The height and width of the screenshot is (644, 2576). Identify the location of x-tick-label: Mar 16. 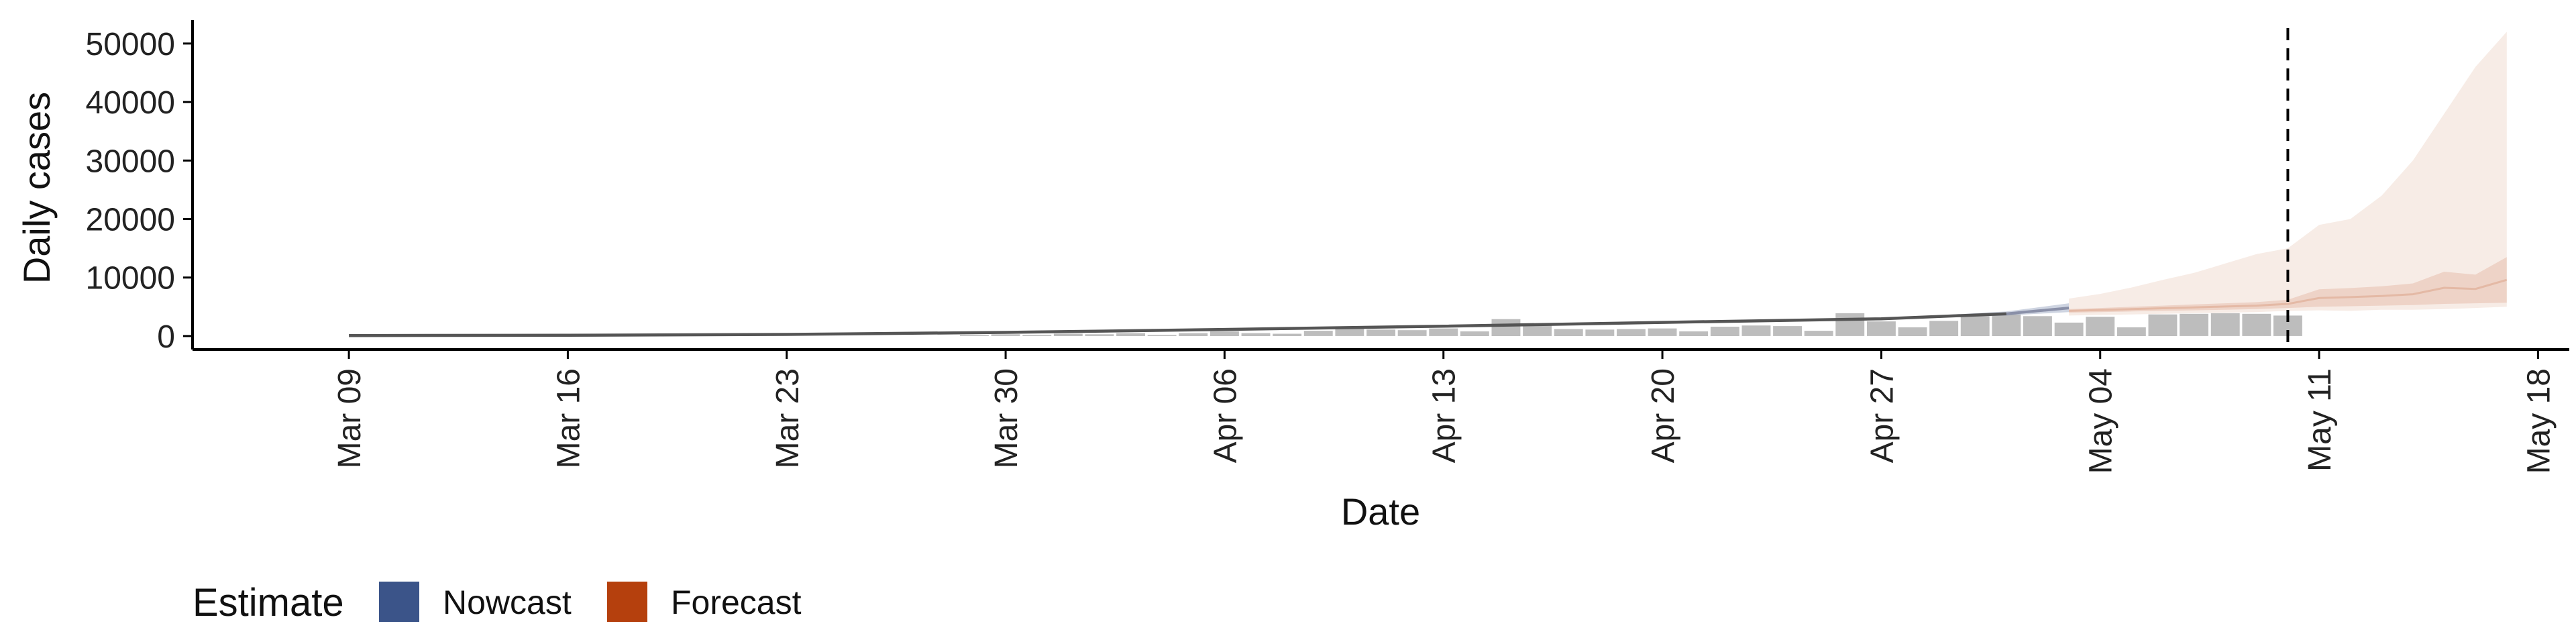
(568, 418).